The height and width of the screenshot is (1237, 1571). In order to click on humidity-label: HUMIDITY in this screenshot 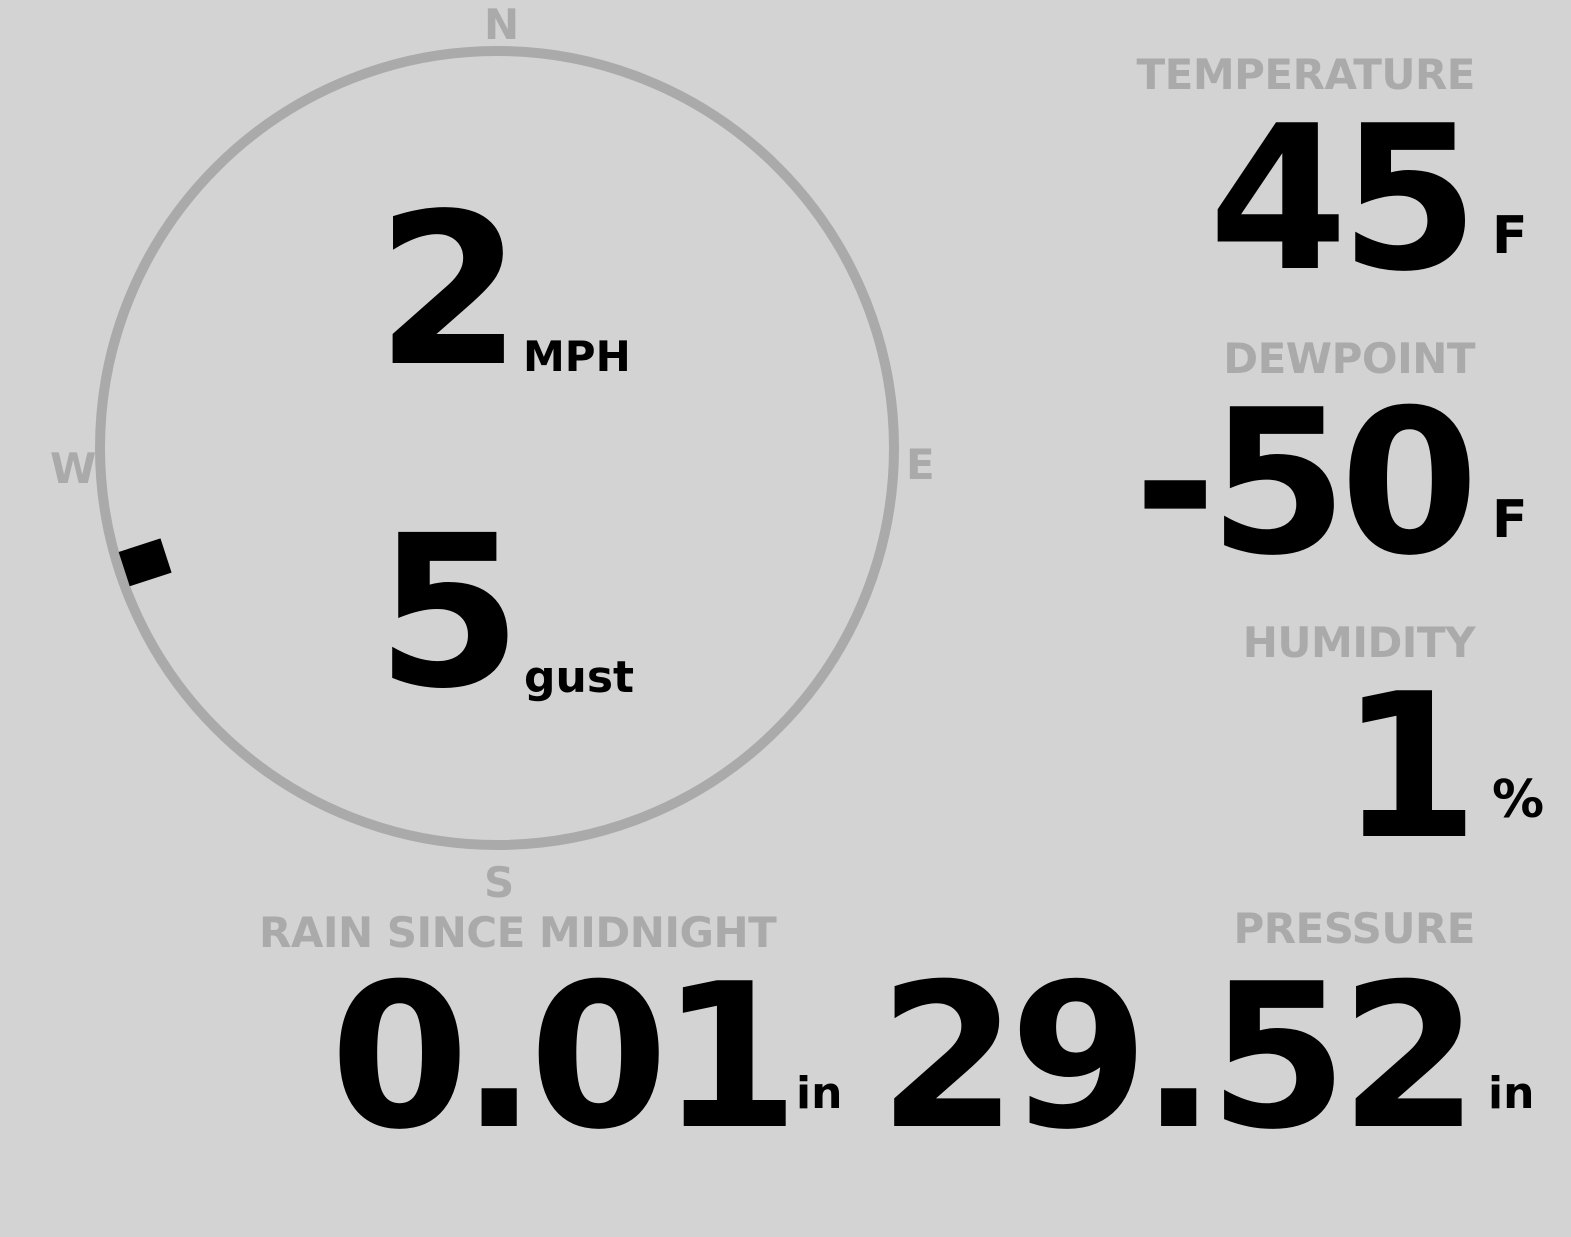, I will do `click(1359, 642)`.